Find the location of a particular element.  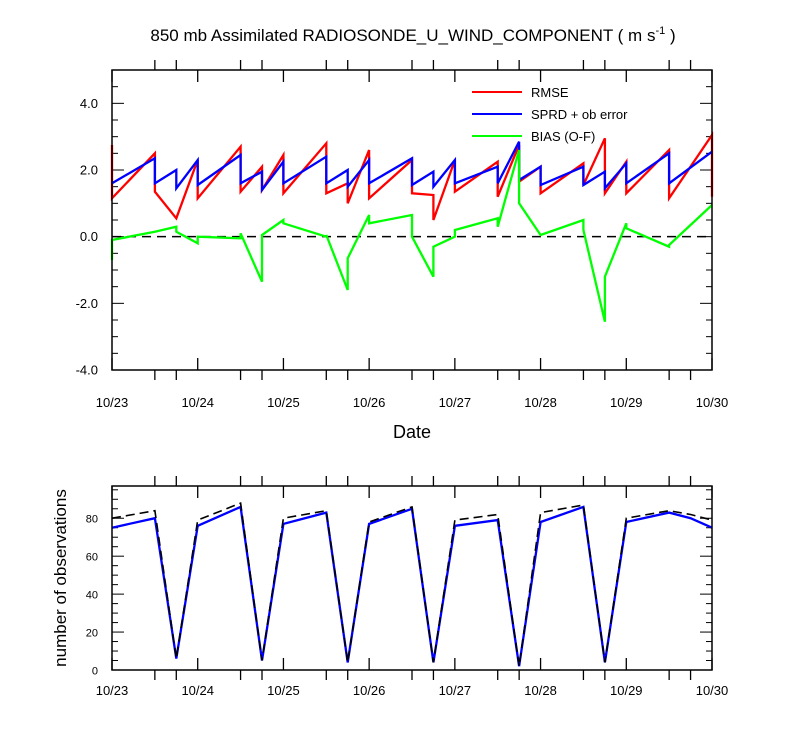

legend-label: BIAS (O-F) is located at coordinates (563, 136).